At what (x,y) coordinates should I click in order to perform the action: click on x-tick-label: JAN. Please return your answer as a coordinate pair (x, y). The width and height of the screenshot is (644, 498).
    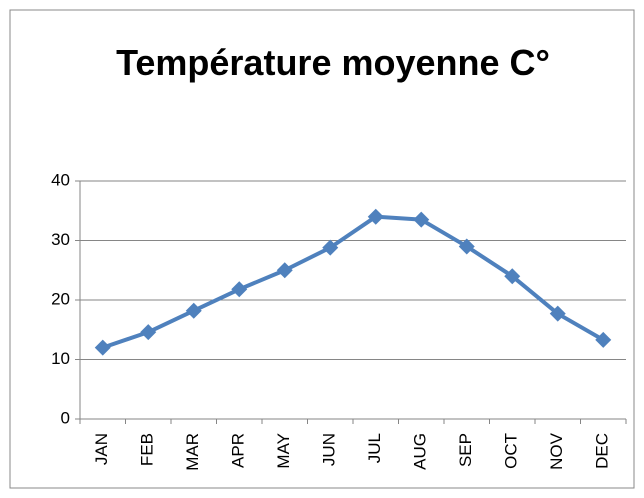
    Looking at the image, I should click on (101, 449).